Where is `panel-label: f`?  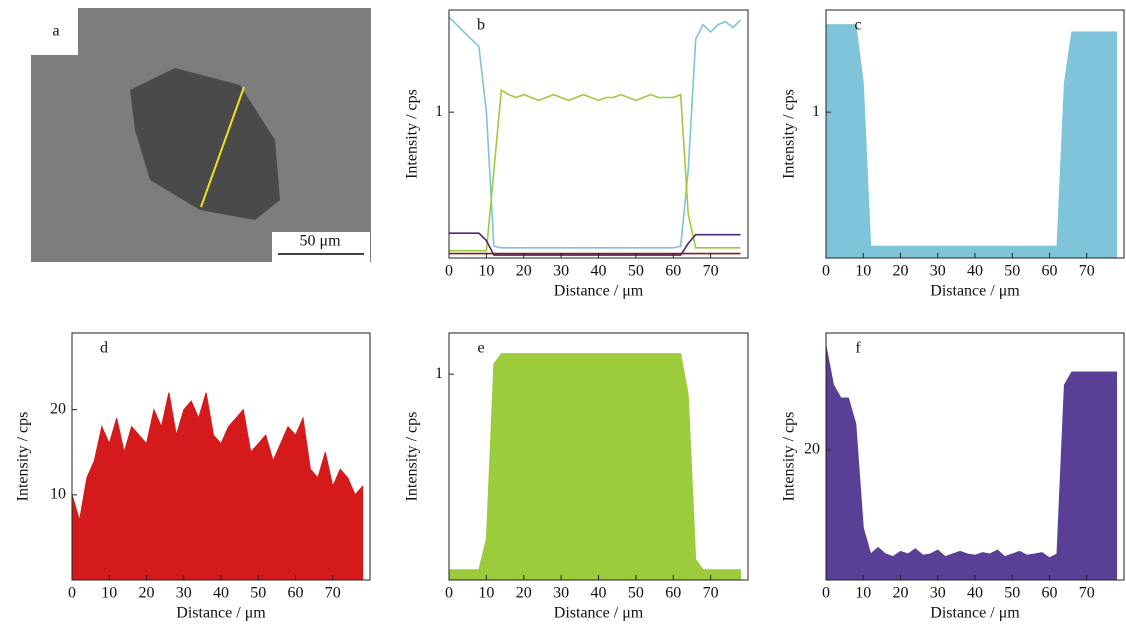 panel-label: f is located at coordinates (858, 348).